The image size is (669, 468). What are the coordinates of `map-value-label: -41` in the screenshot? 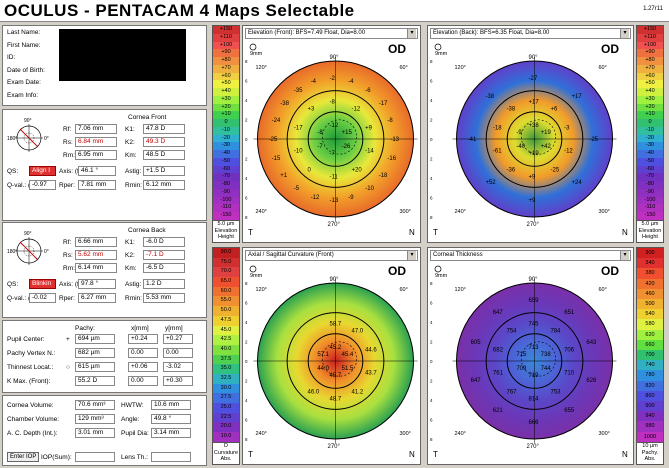 It's located at (472, 140).